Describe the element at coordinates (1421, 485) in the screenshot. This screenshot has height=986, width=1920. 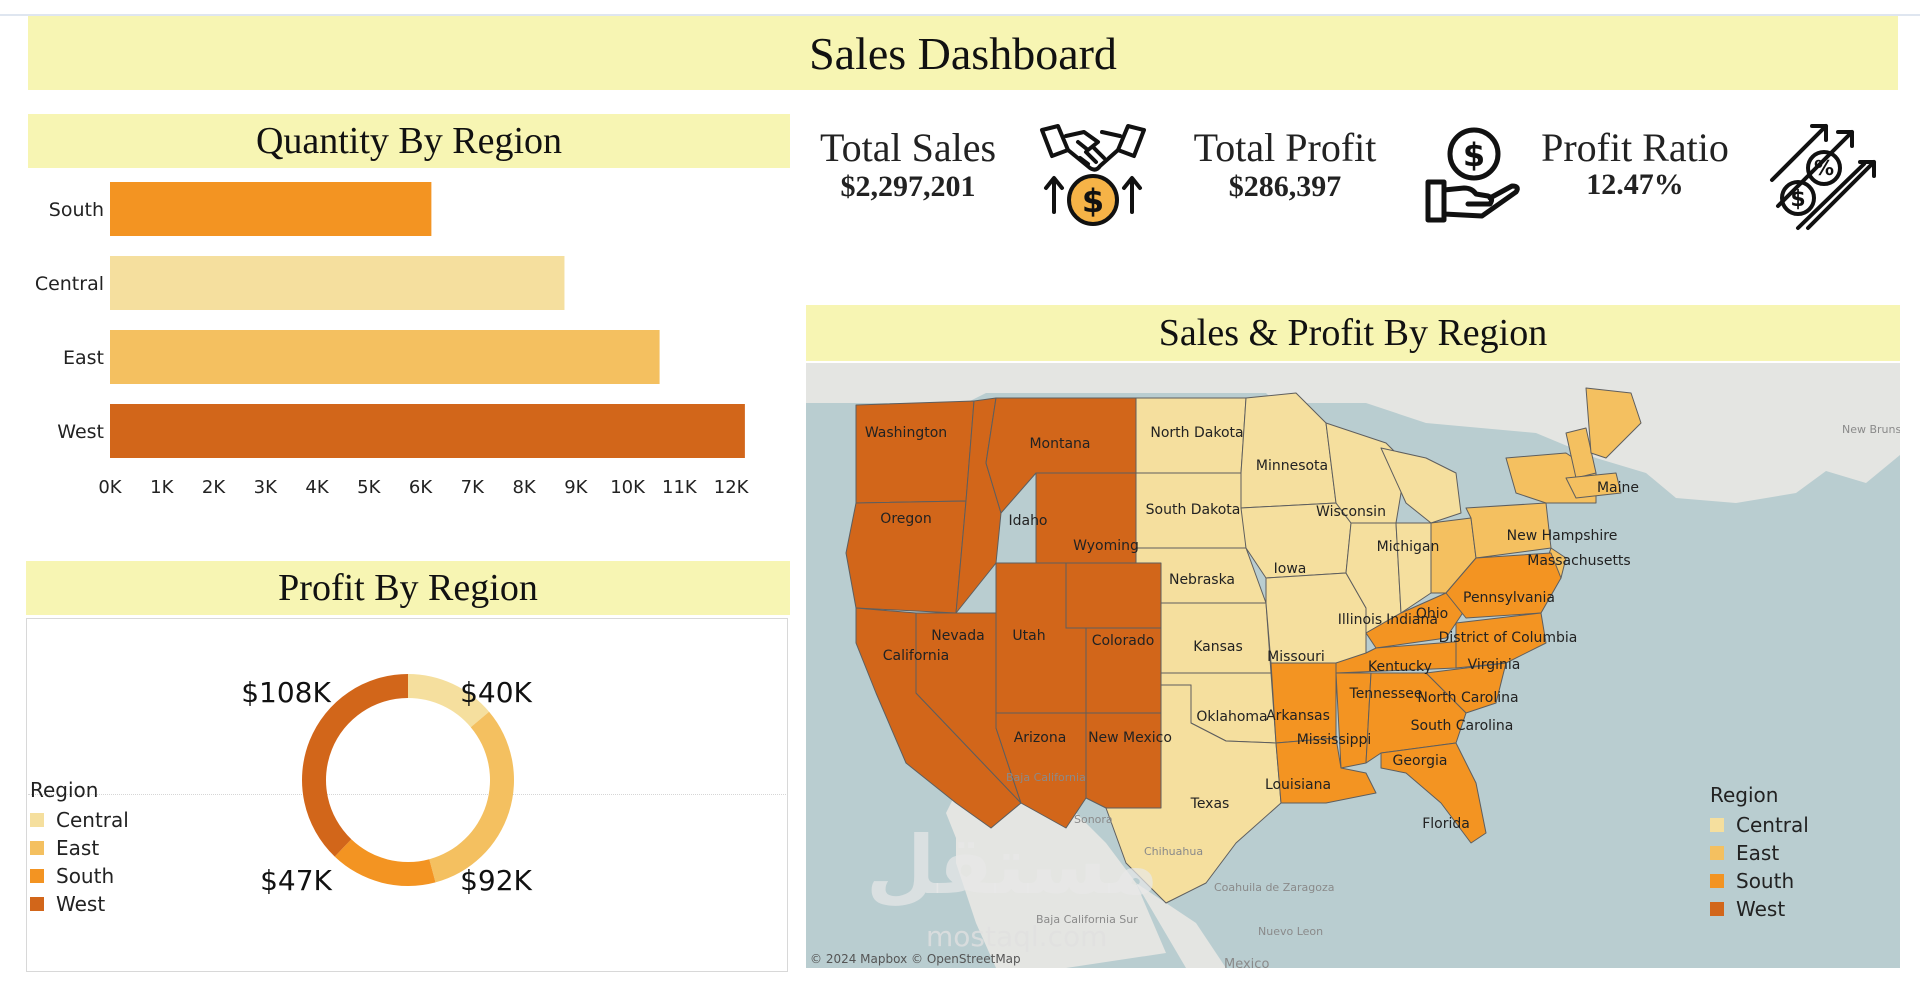
I see `state-michigan` at that location.